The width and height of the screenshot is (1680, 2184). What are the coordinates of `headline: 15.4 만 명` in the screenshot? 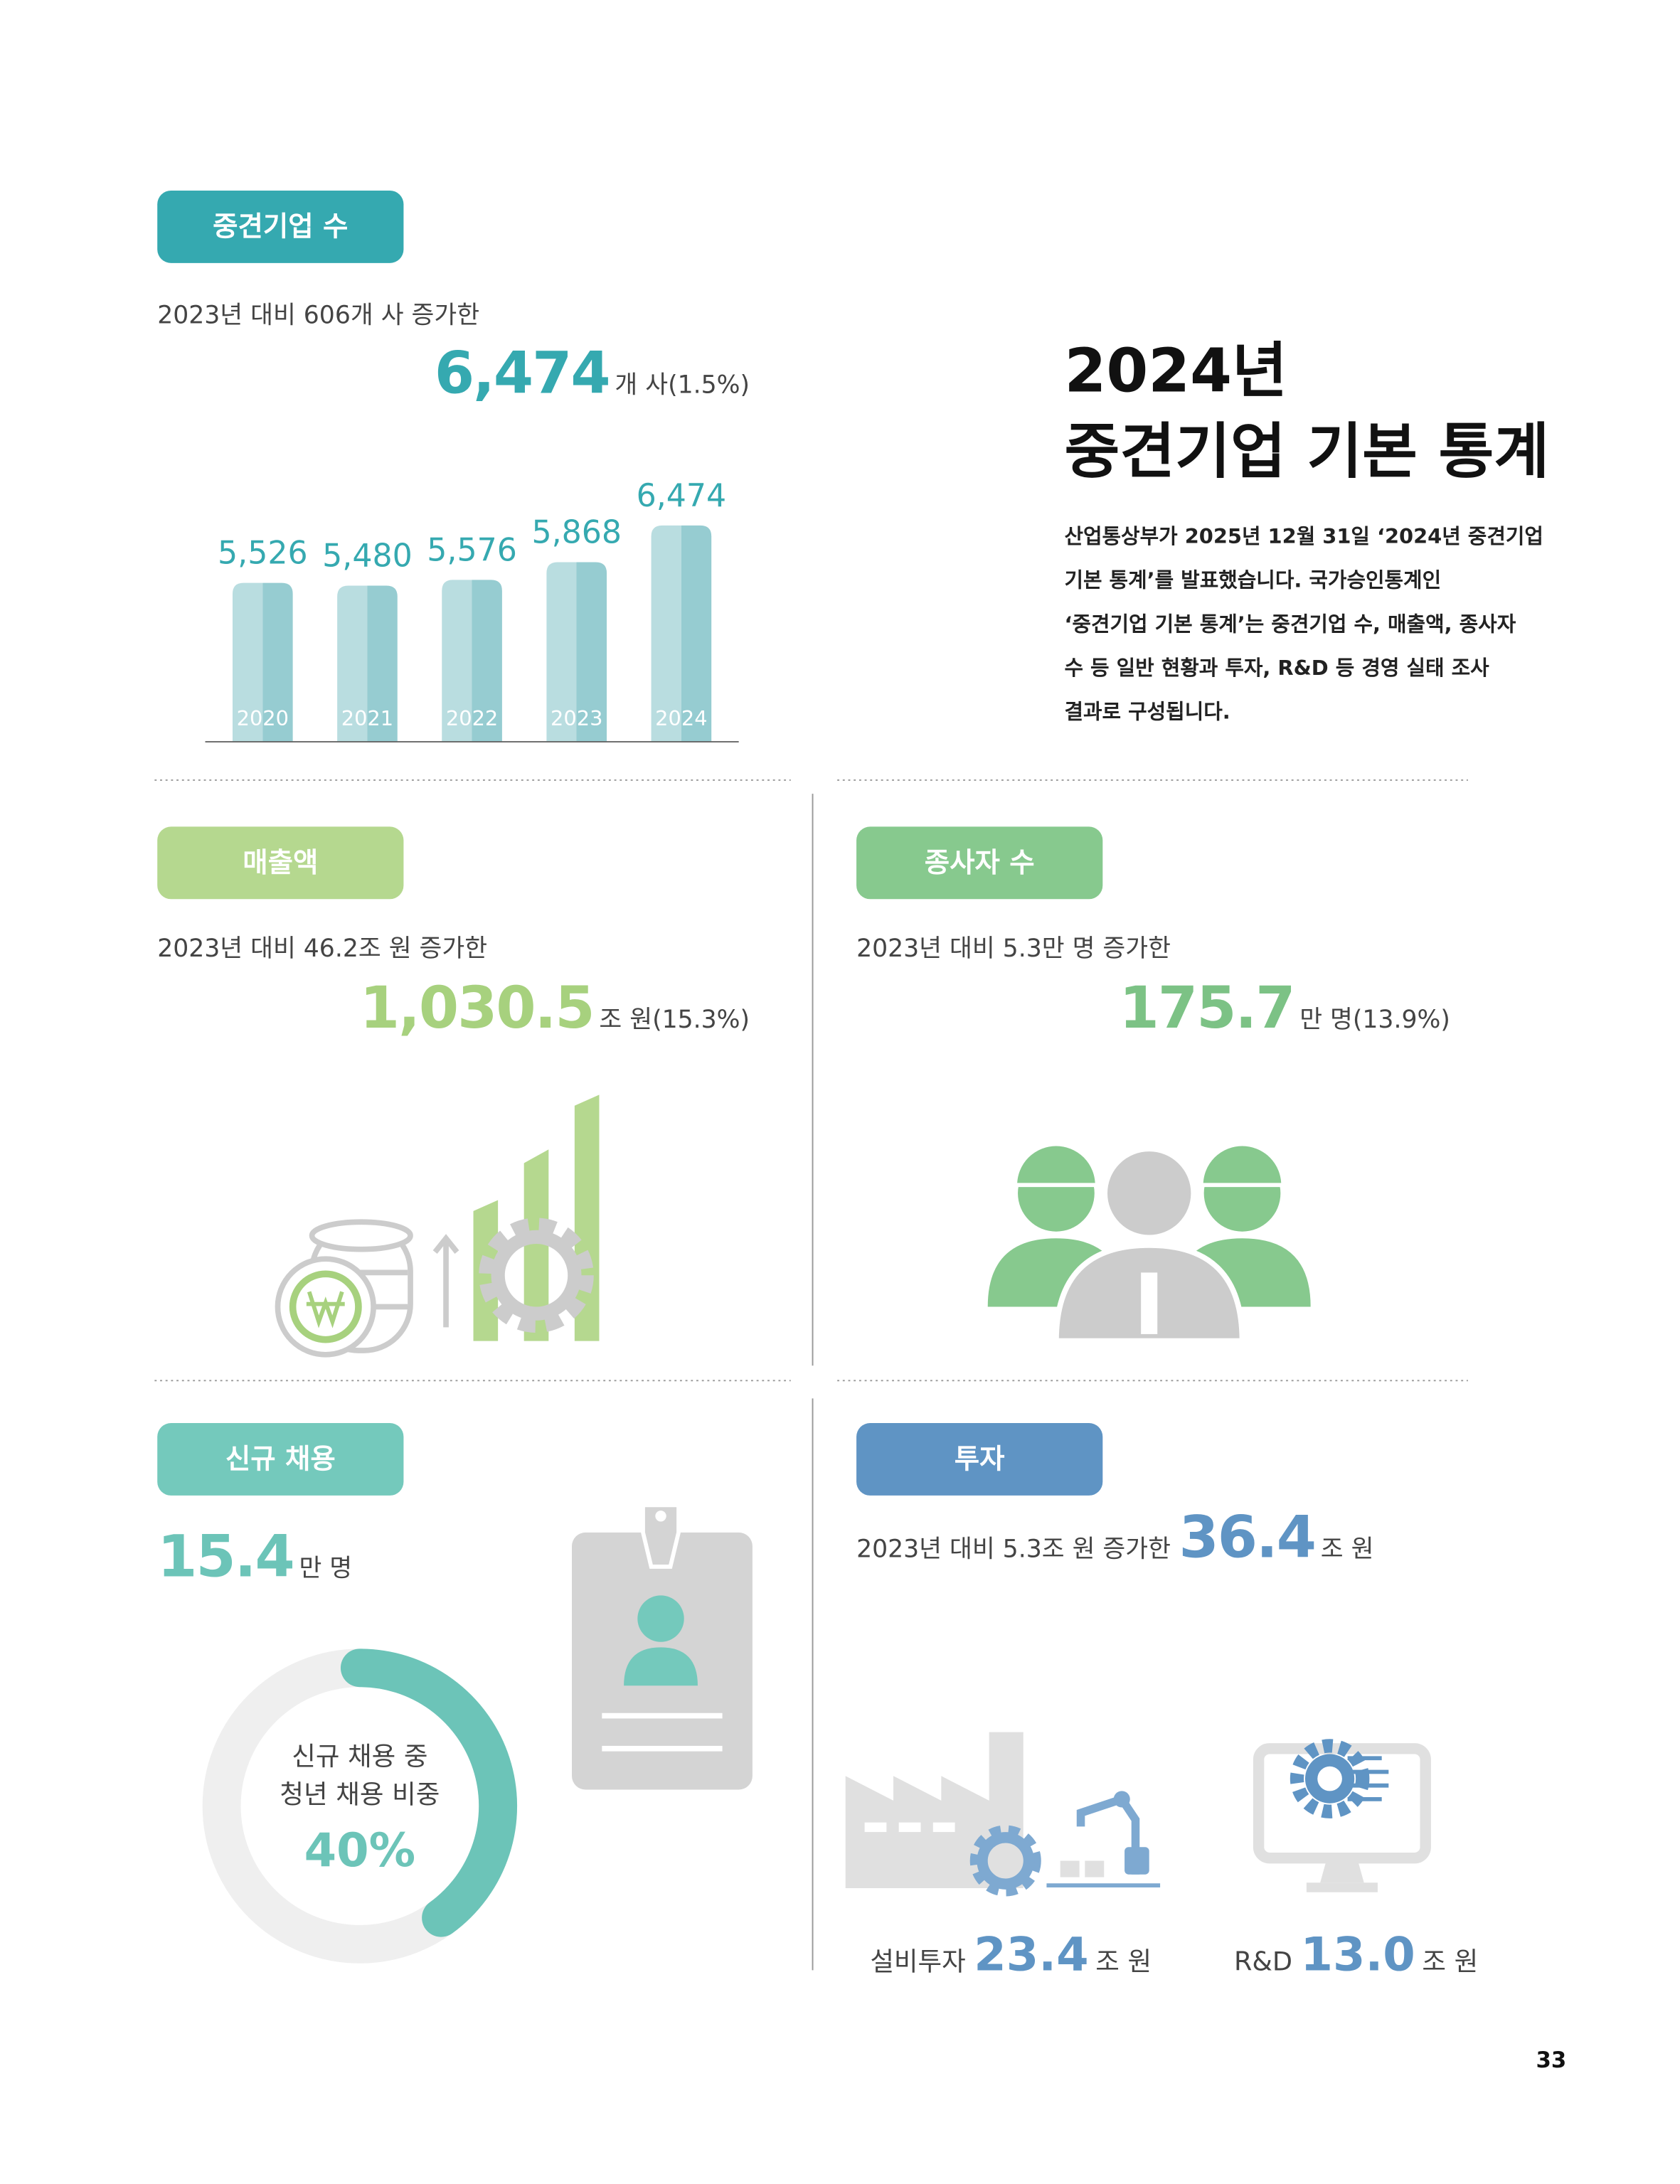 It's located at (254, 1556).